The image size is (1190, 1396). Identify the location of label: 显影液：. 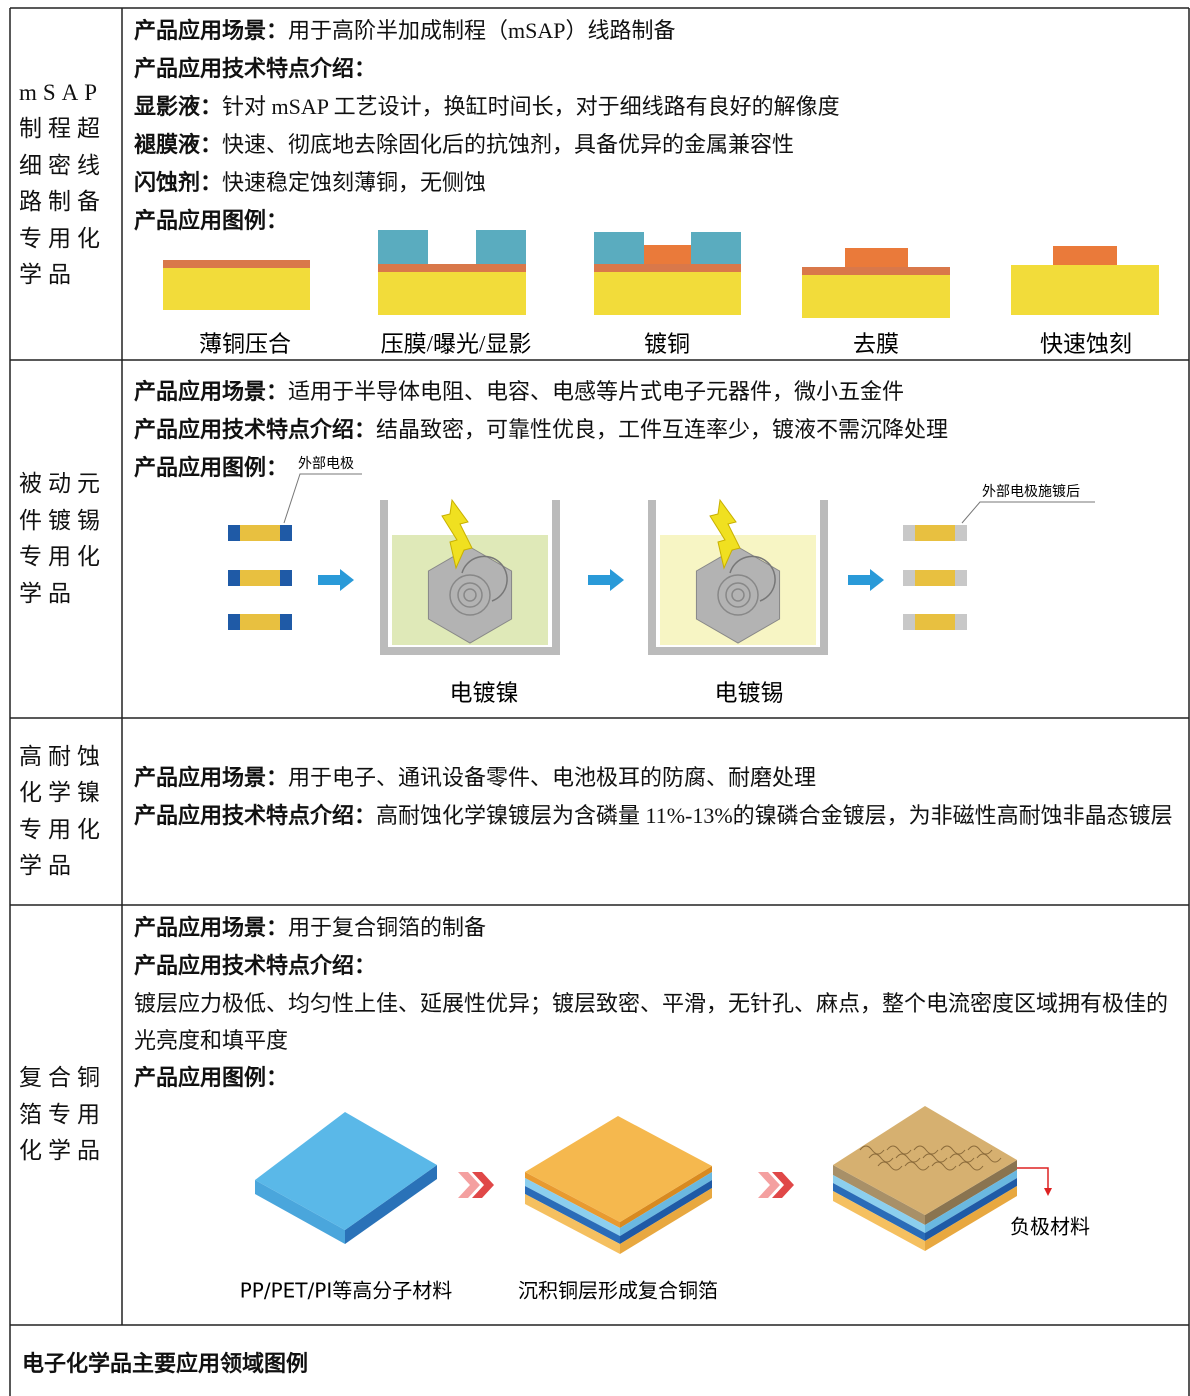
(178, 107).